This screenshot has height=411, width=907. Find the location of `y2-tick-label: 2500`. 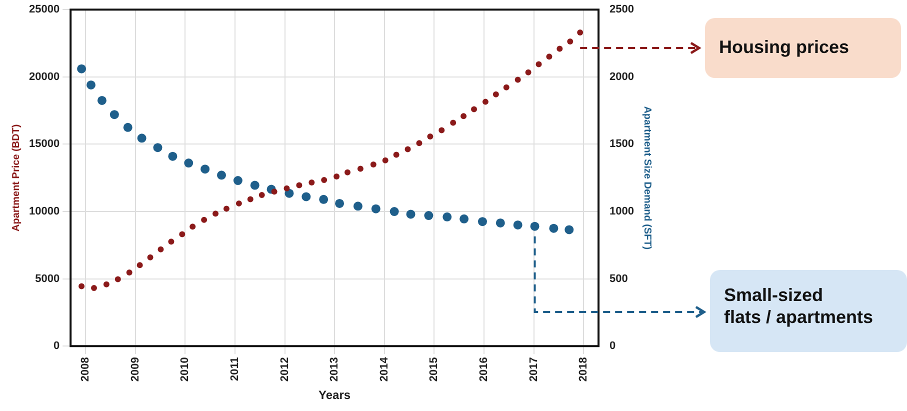

y2-tick-label: 2500 is located at coordinates (622, 10).